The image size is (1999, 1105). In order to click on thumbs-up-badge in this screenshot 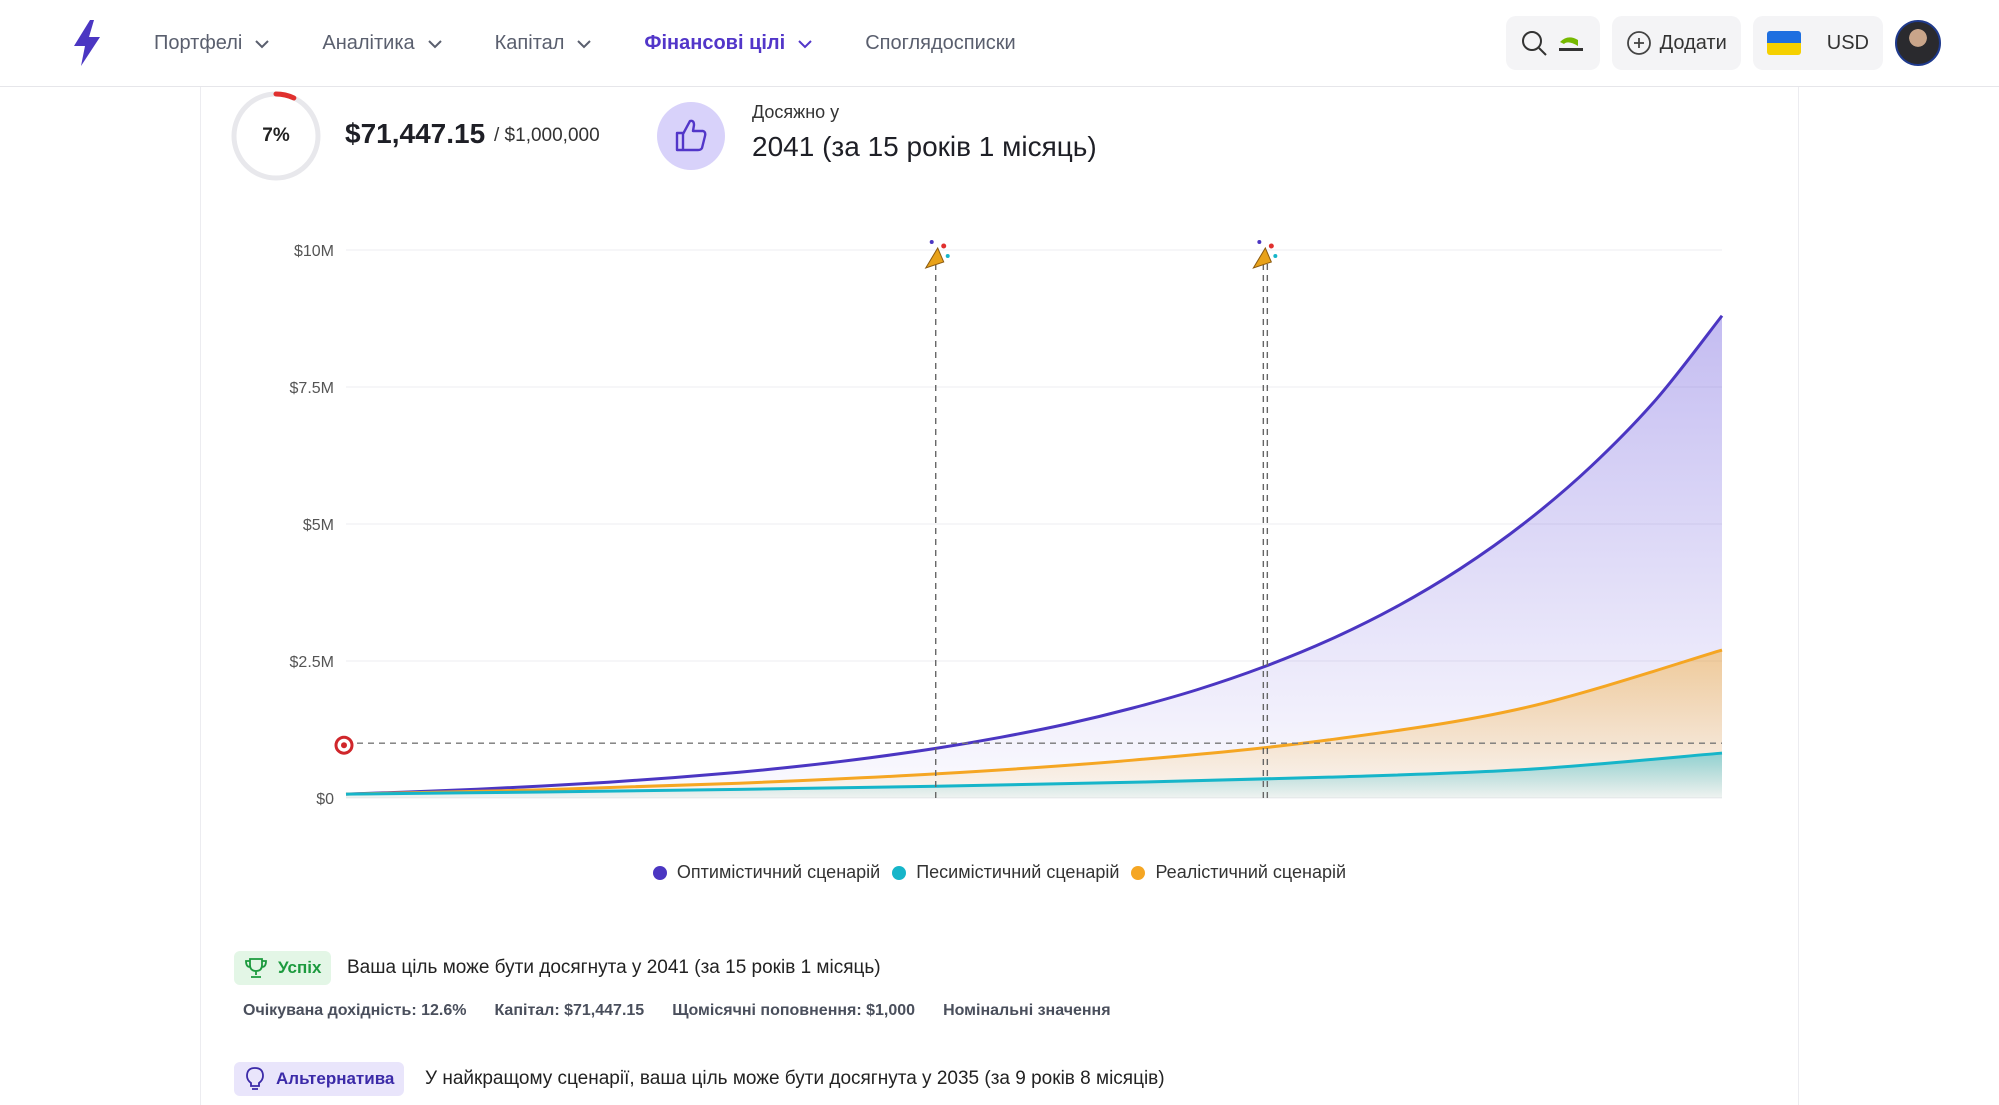, I will do `click(691, 136)`.